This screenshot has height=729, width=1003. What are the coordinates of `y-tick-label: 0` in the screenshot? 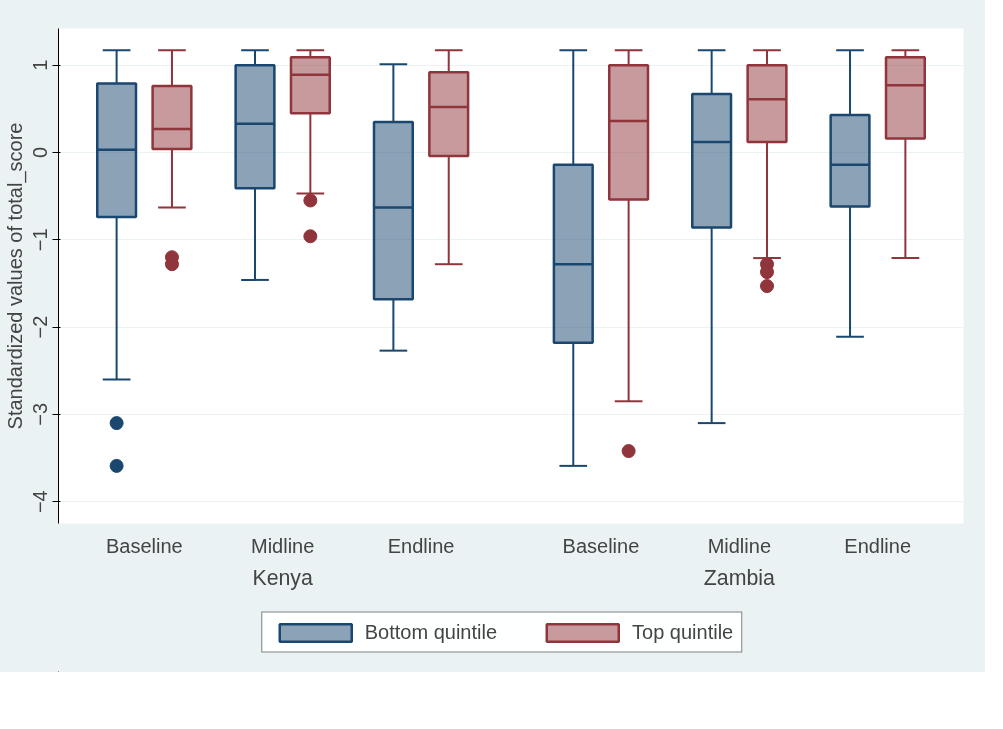 It's located at (40, 152).